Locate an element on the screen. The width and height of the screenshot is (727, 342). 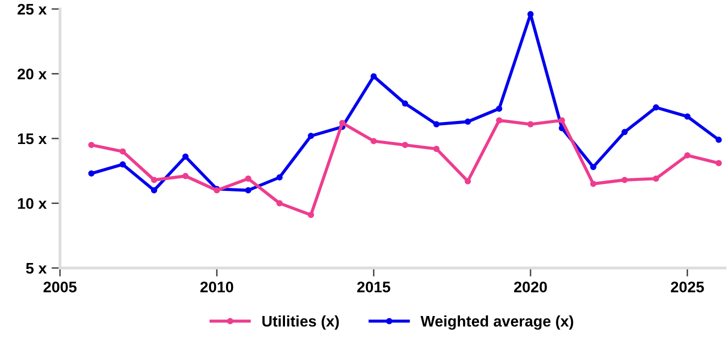
x-tick-label: 2015 is located at coordinates (373, 287).